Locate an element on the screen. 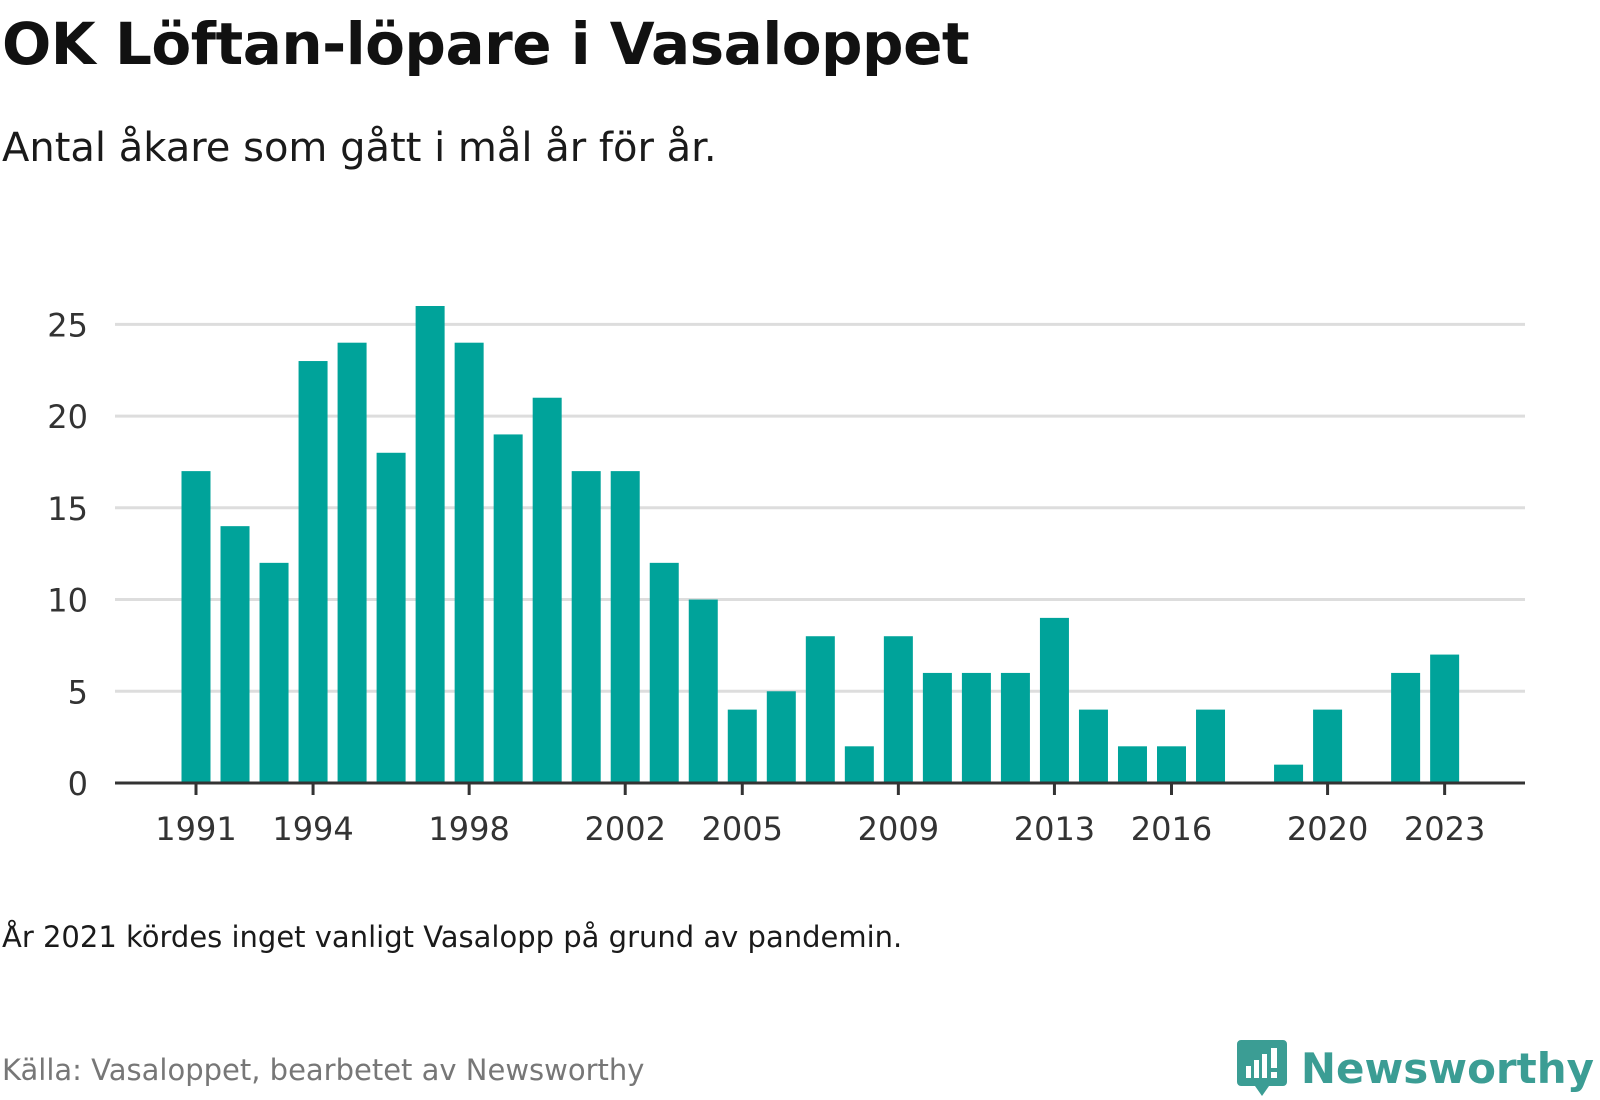  bar-2014 is located at coordinates (1093, 746).